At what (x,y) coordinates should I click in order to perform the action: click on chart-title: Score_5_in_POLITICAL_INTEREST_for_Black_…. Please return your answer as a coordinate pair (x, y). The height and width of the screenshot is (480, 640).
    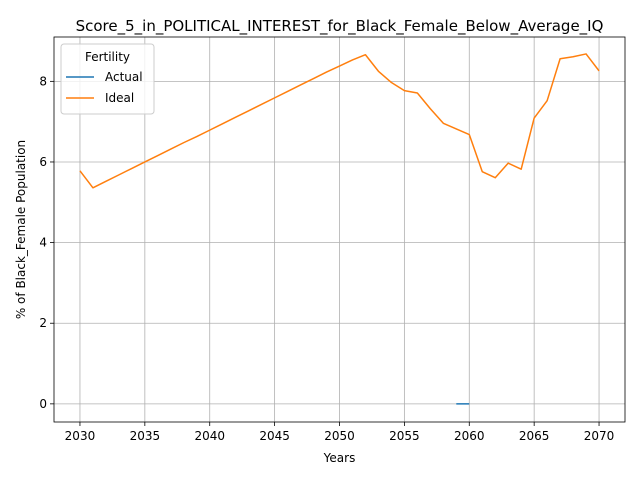
    Looking at the image, I should click on (340, 26).